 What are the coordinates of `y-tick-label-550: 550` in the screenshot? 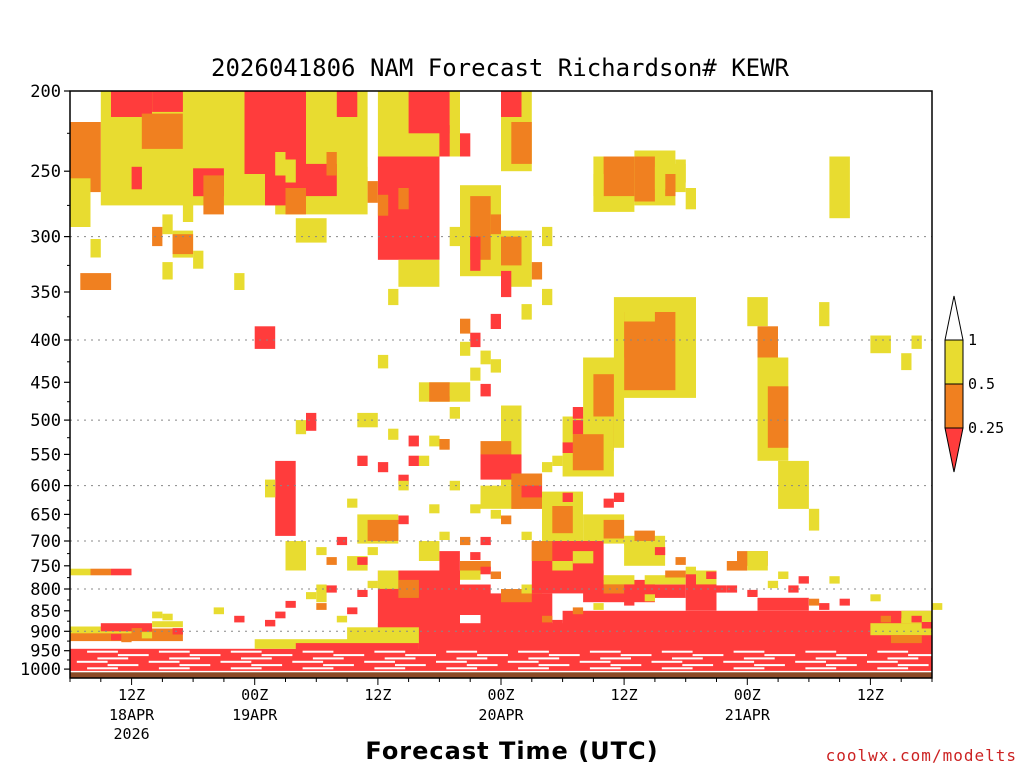 It's located at (45, 455).